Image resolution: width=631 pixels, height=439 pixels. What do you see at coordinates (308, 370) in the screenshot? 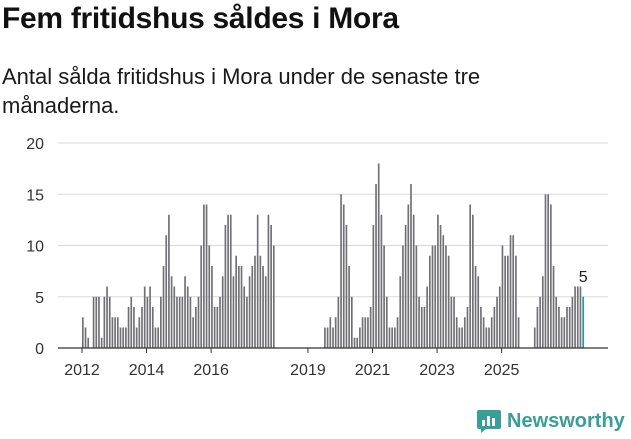
I see `x-tick-label: 2019` at bounding box center [308, 370].